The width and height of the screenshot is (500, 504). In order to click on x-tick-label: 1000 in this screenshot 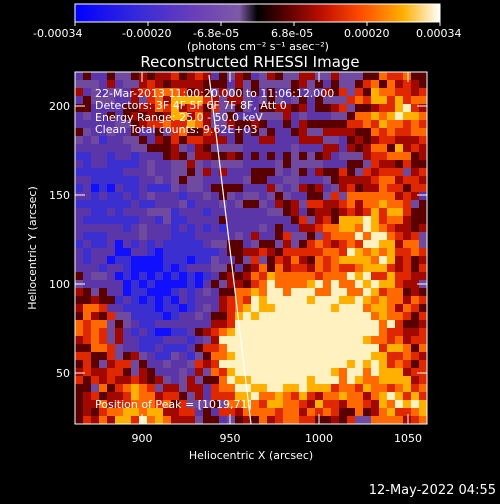, I will do `click(319, 438)`.